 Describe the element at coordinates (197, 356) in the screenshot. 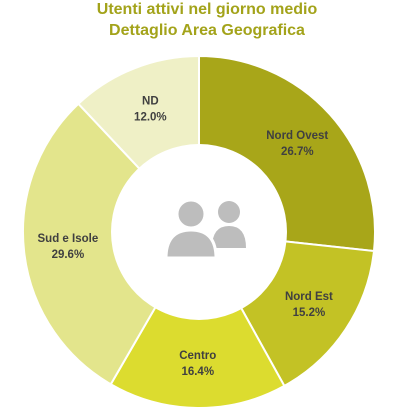

I see `slice-label: Centro` at that location.